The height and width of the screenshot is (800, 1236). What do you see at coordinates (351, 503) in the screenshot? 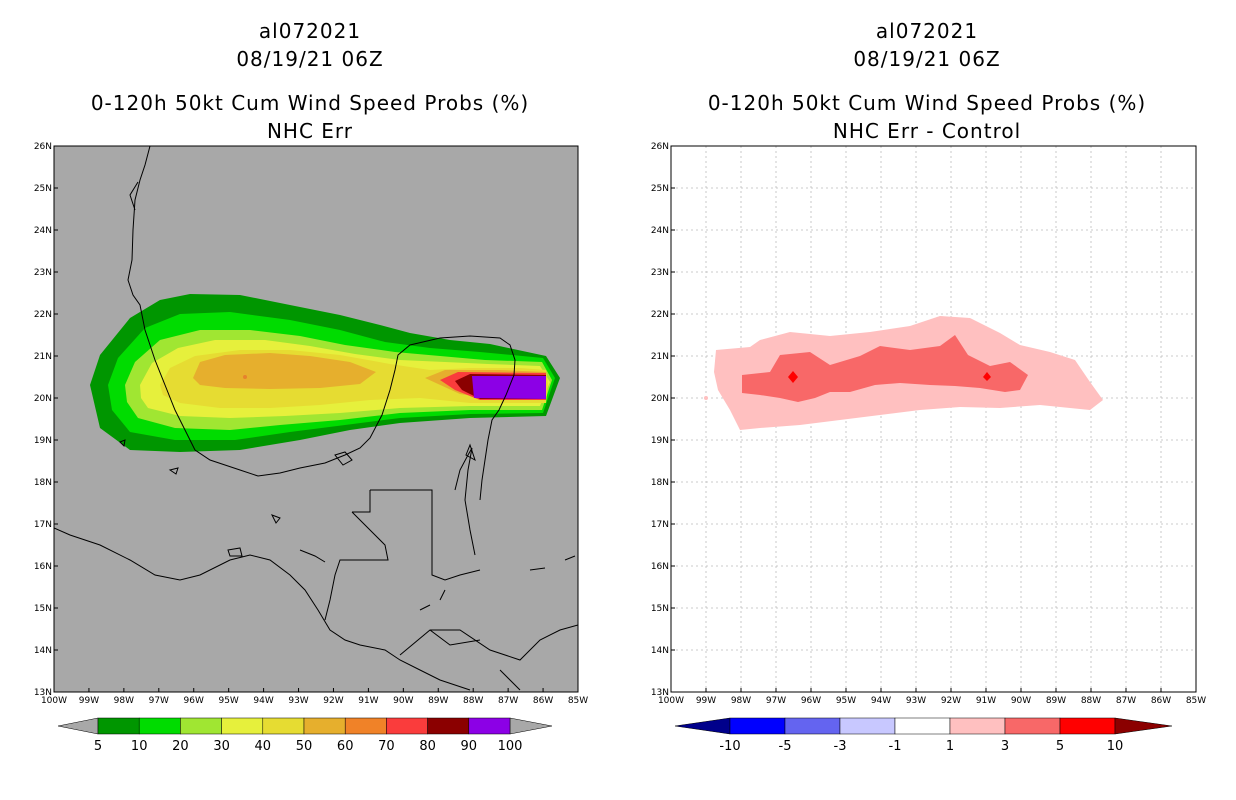
I see `lake-islands` at bounding box center [351, 503].